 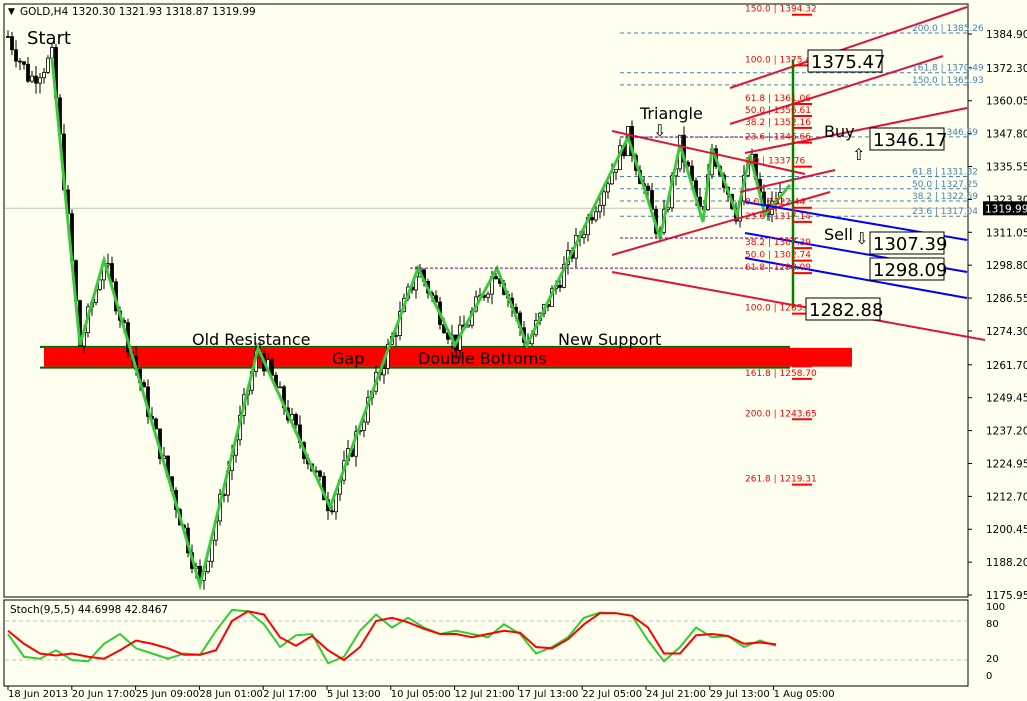 What do you see at coordinates (1006, 530) in the screenshot?
I see `y-tick-label: 1200.45` at bounding box center [1006, 530].